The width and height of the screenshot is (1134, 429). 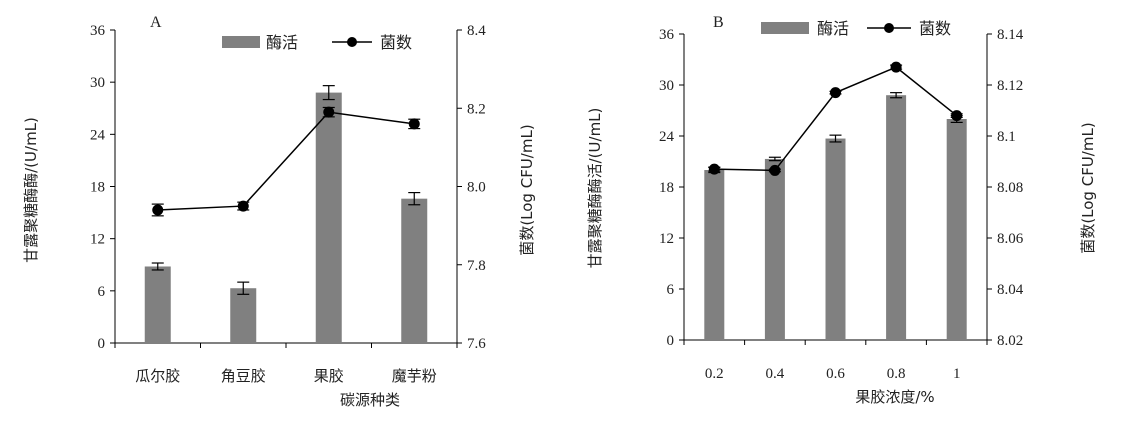 What do you see at coordinates (476, 266) in the screenshot?
I see `y2-tick-label-a: 7.8` at bounding box center [476, 266].